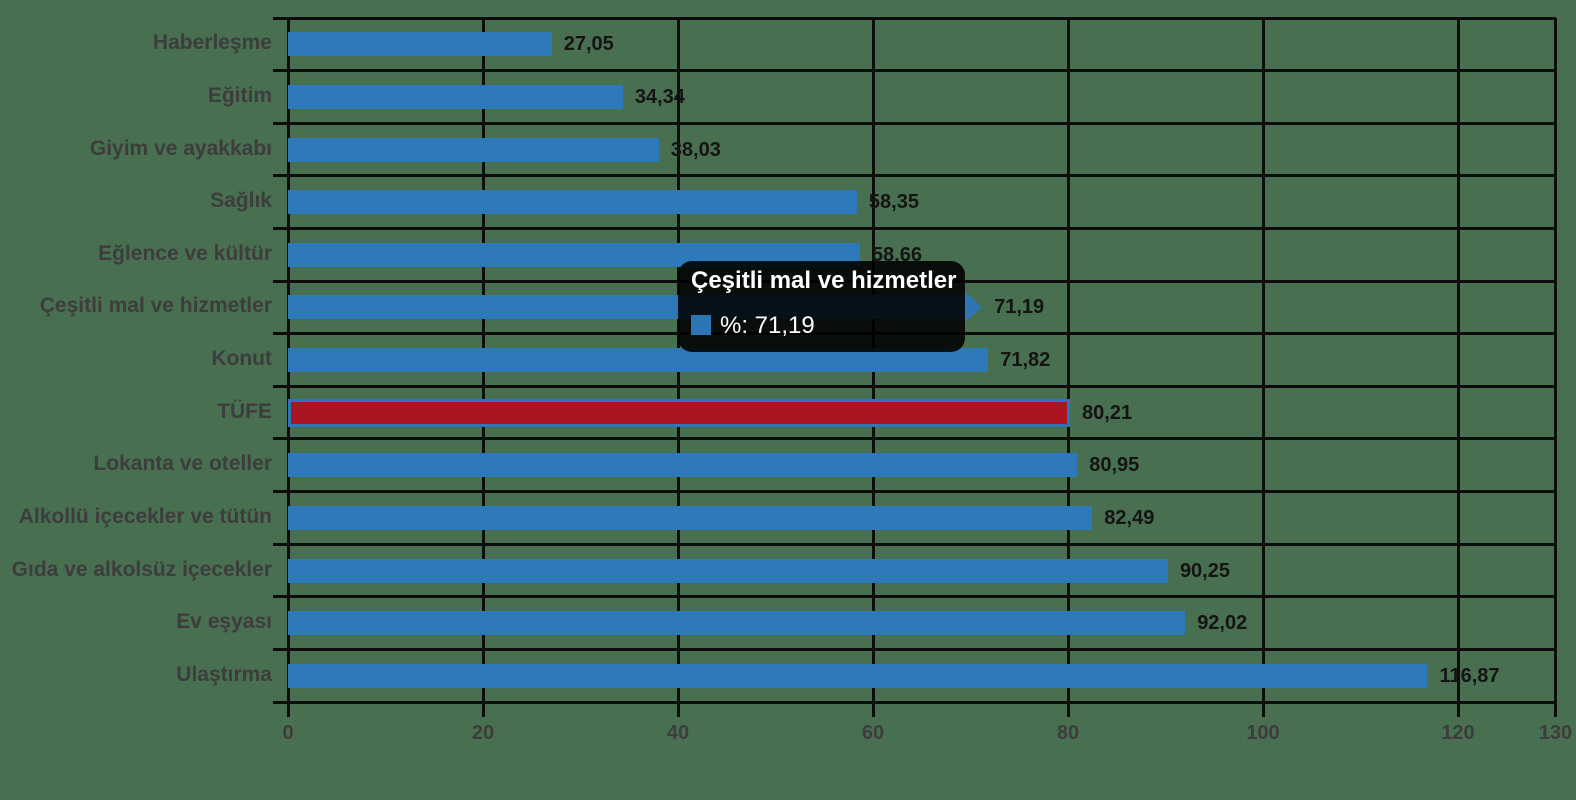 The height and width of the screenshot is (800, 1576). What do you see at coordinates (1555, 733) in the screenshot?
I see `x-tick-label: 130` at bounding box center [1555, 733].